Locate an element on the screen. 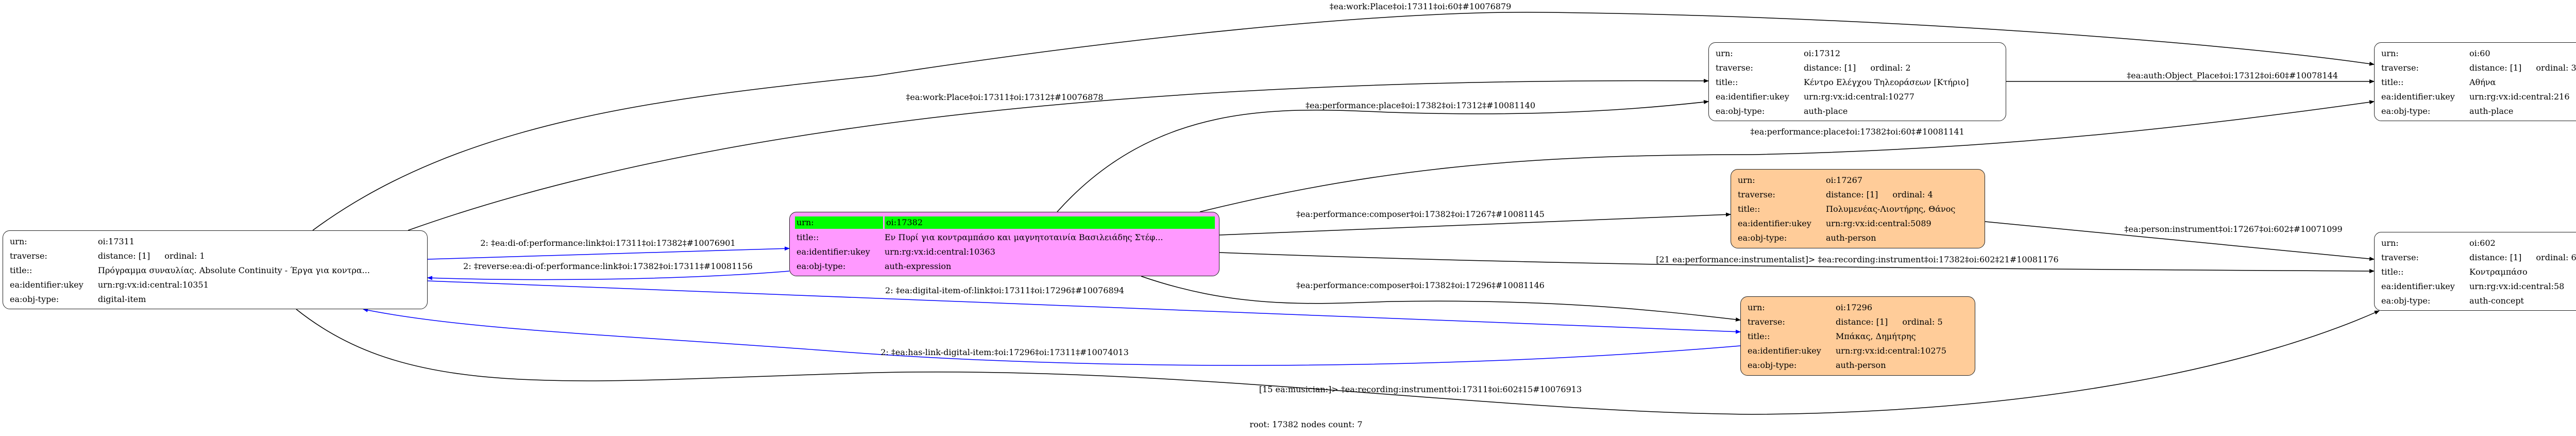 The width and height of the screenshot is (2576, 436). urn-value: oi:17296 is located at coordinates (1854, 307).